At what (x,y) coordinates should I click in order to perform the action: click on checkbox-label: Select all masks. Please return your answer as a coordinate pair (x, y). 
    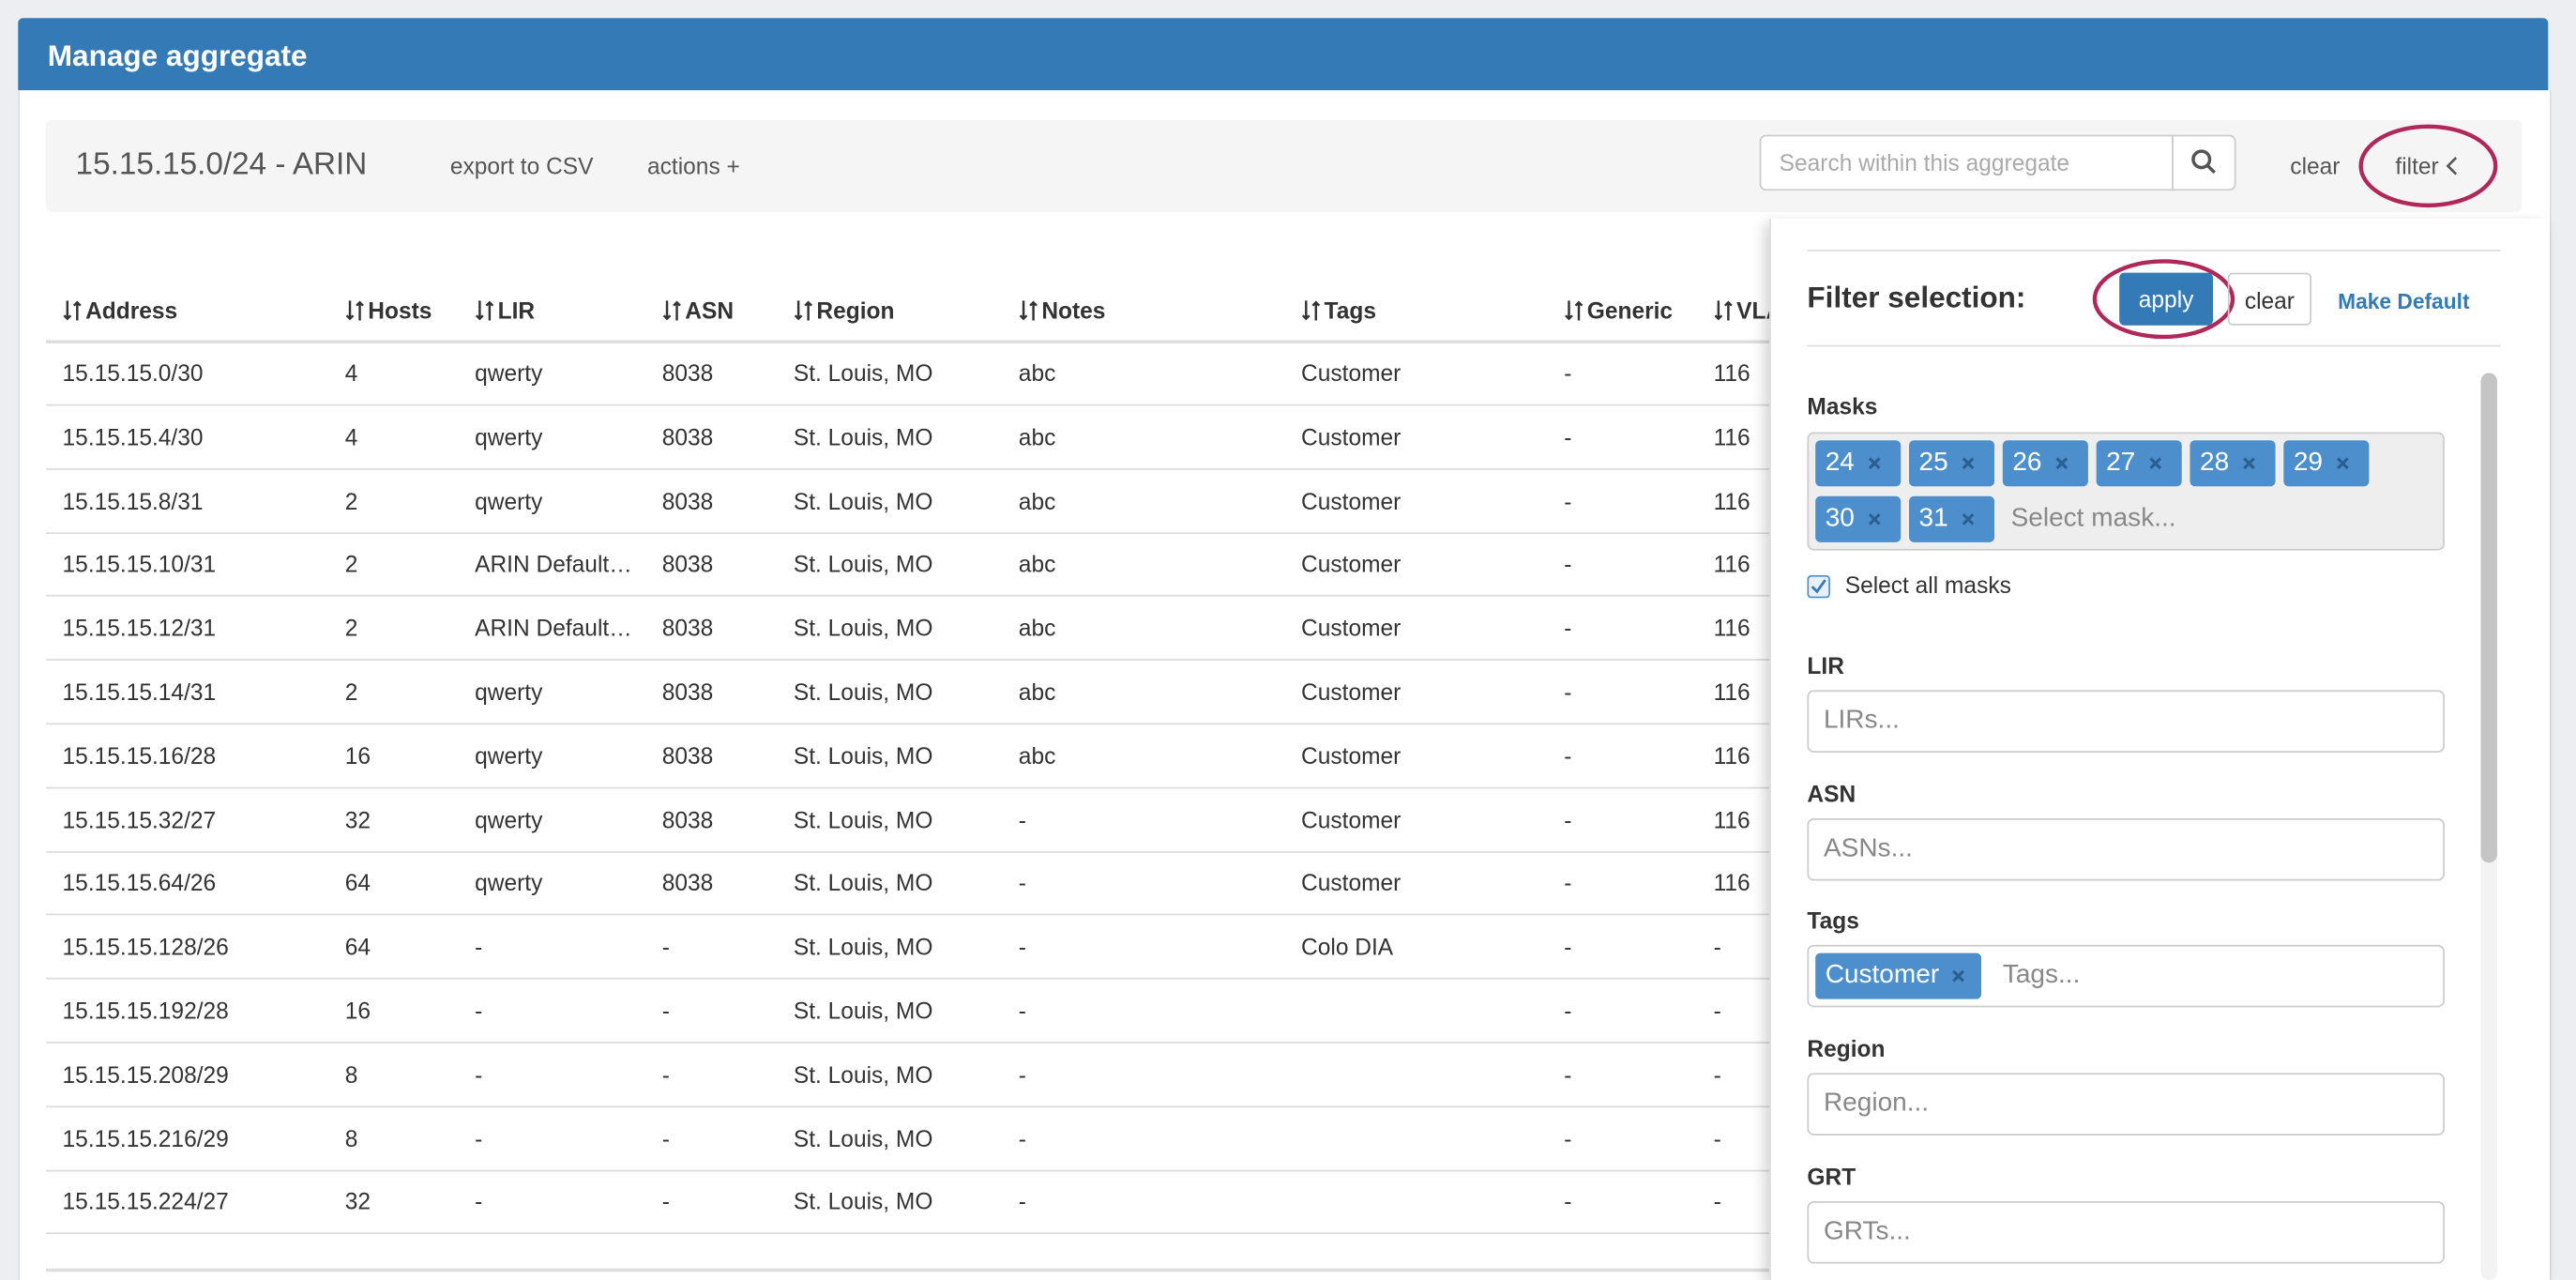
    Looking at the image, I should click on (1927, 585).